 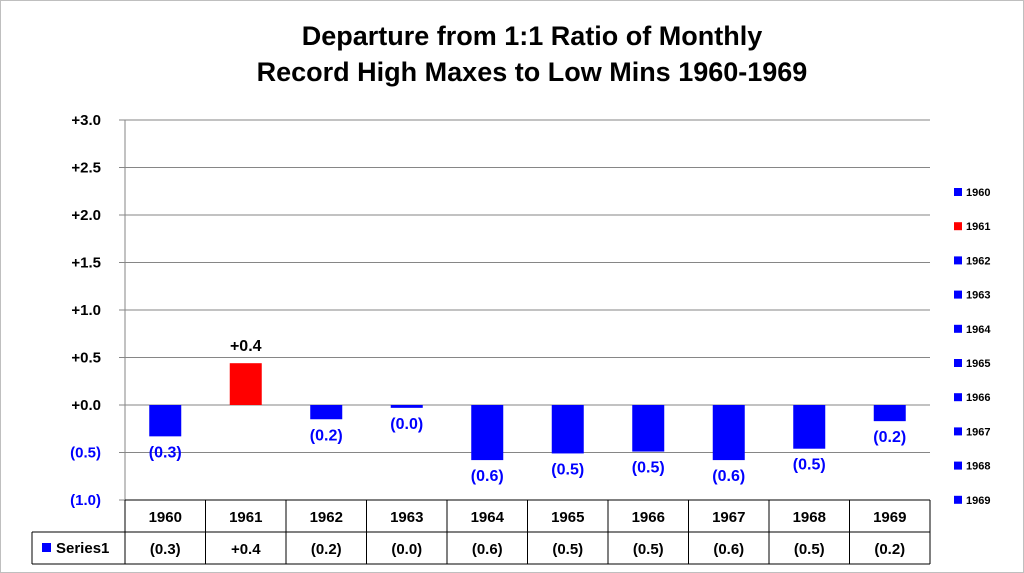 I want to click on bar-1968, so click(x=809, y=427).